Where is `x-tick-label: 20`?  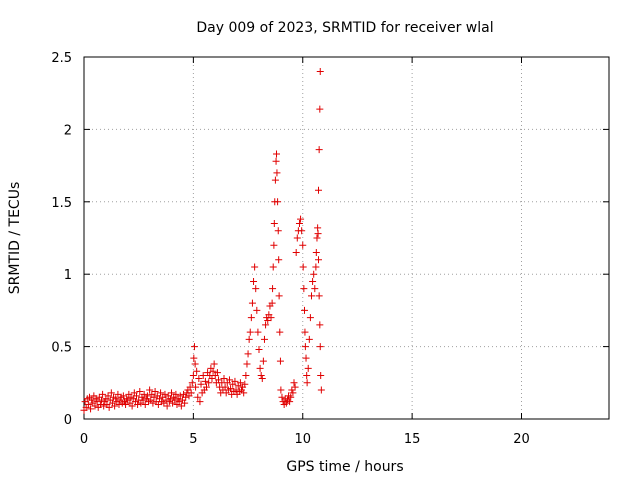
x-tick-label: 20 is located at coordinates (521, 439).